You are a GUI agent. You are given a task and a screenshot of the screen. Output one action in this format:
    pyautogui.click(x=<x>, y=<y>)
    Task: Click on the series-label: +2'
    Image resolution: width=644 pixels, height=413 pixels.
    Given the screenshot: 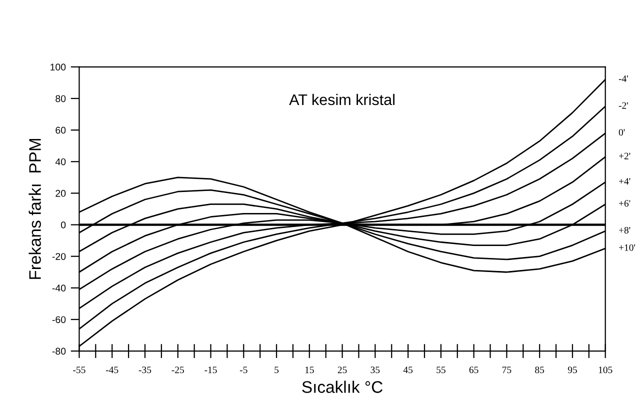 What is the action you would take?
    pyautogui.click(x=624, y=156)
    